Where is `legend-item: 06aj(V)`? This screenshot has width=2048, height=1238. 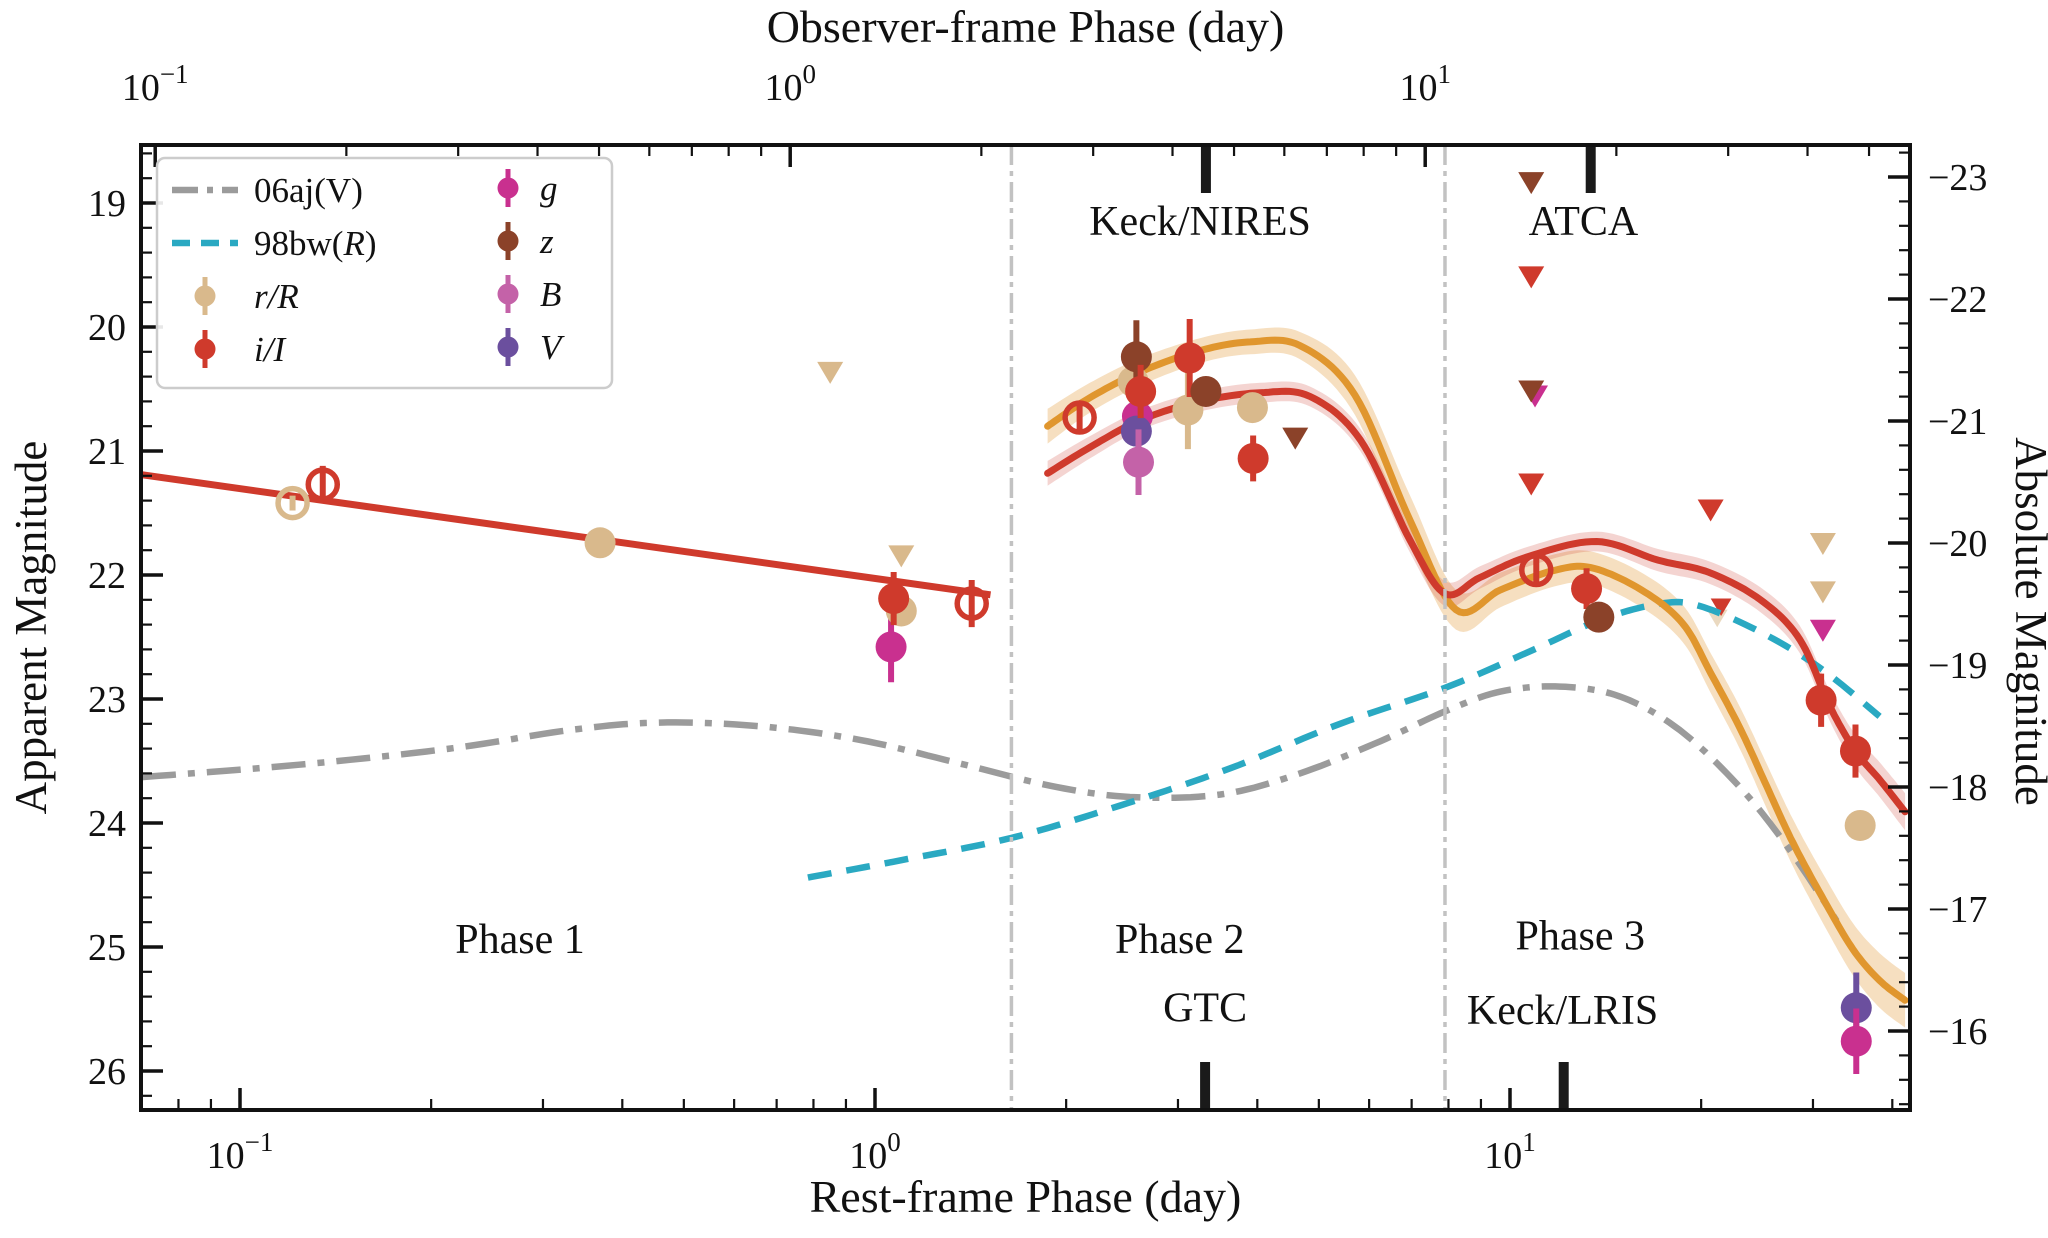 legend-item: 06aj(V) is located at coordinates (267, 190).